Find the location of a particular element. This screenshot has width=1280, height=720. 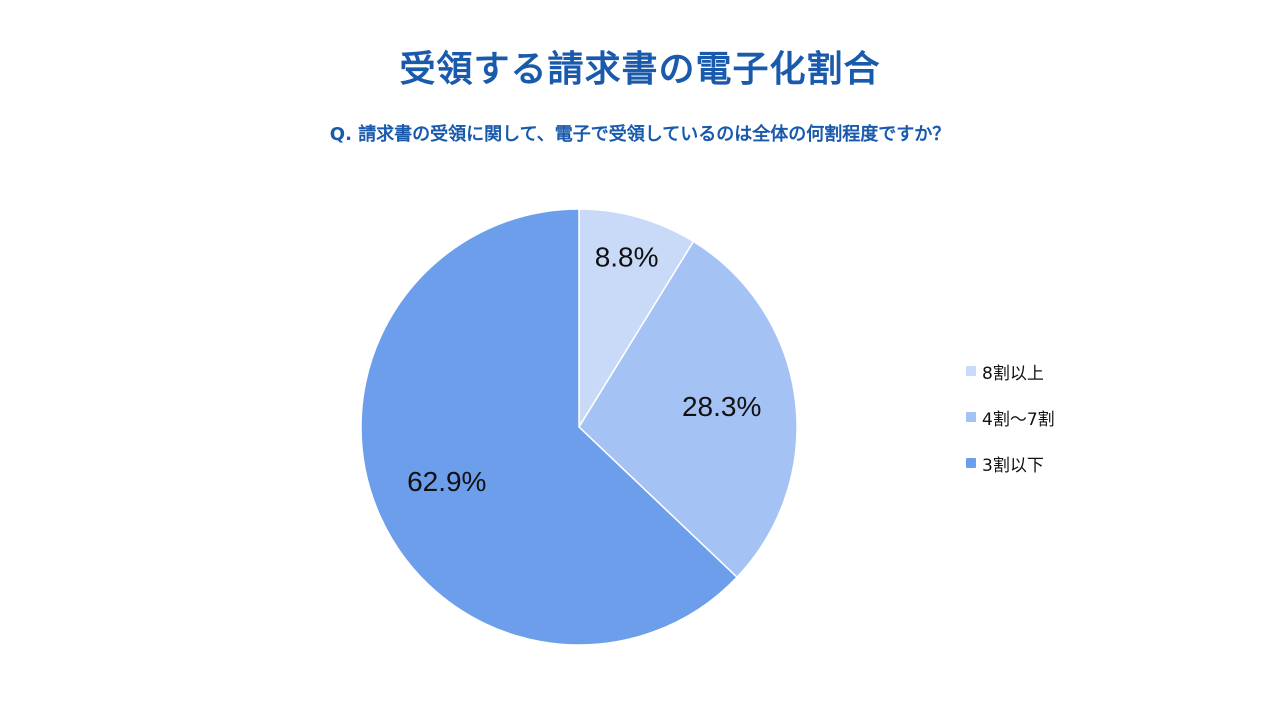

chart-legend: 8割以上 4割〜7割 3割以下 is located at coordinates (1010, 427).